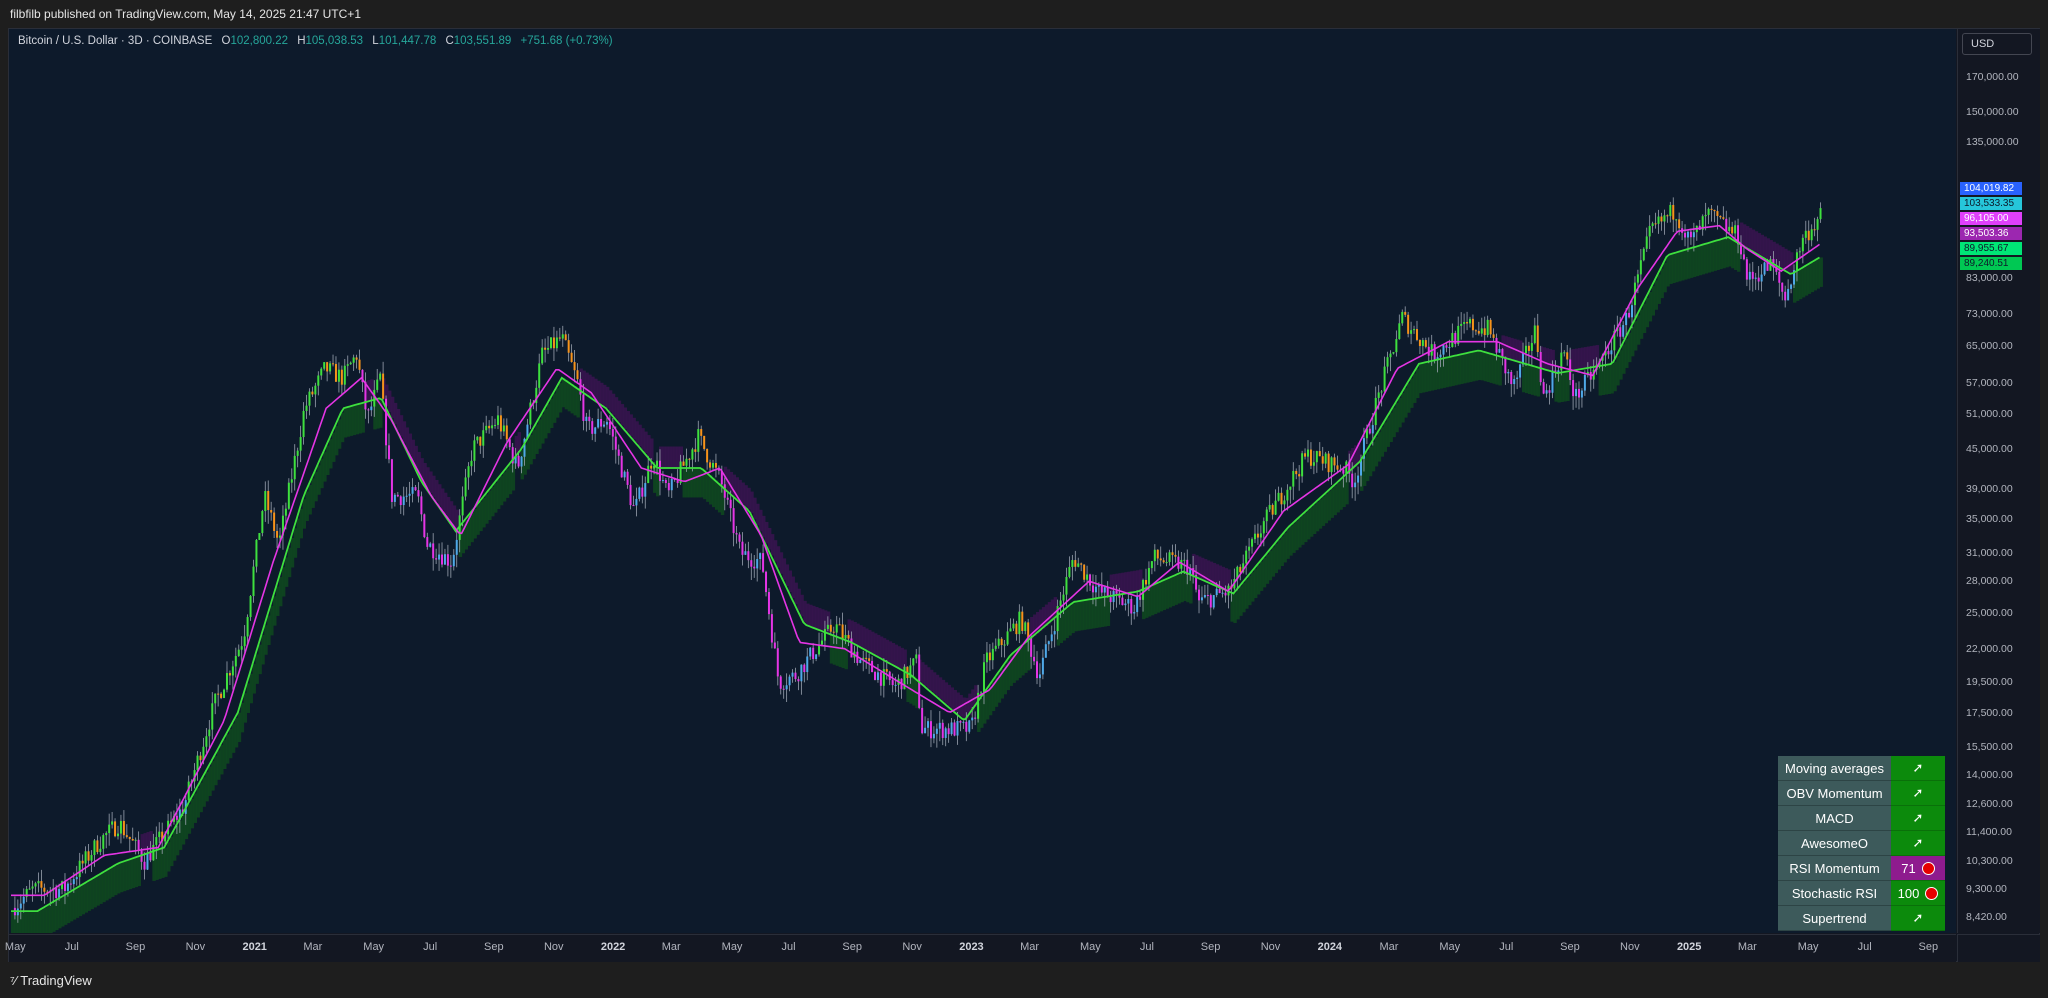 The image size is (2048, 998). I want to click on tradingview-logo: ⁷⁄ TradingView, so click(51, 980).